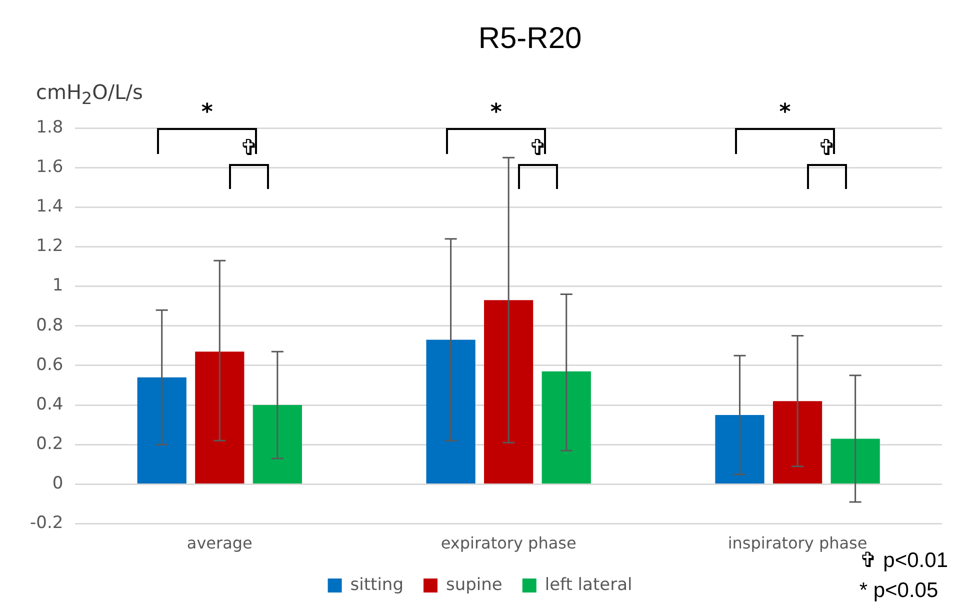  What do you see at coordinates (899, 591) in the screenshot?
I see `text: * p<0.05` at bounding box center [899, 591].